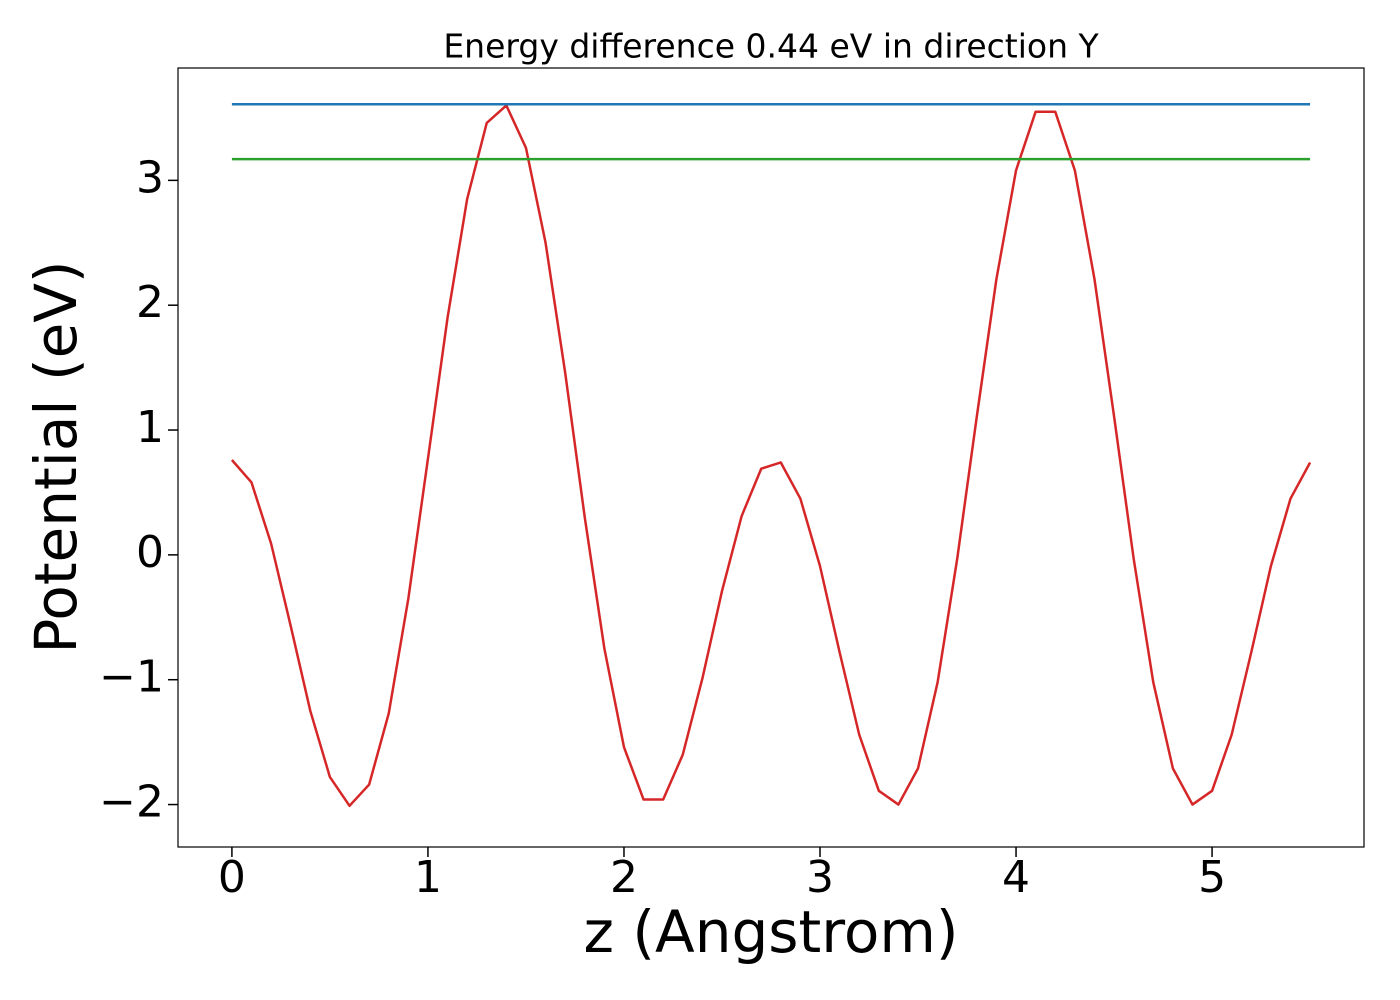 Image resolution: width=1400 pixels, height=1000 pixels. What do you see at coordinates (56, 456) in the screenshot?
I see `y-axis-label: Potential (eV)` at bounding box center [56, 456].